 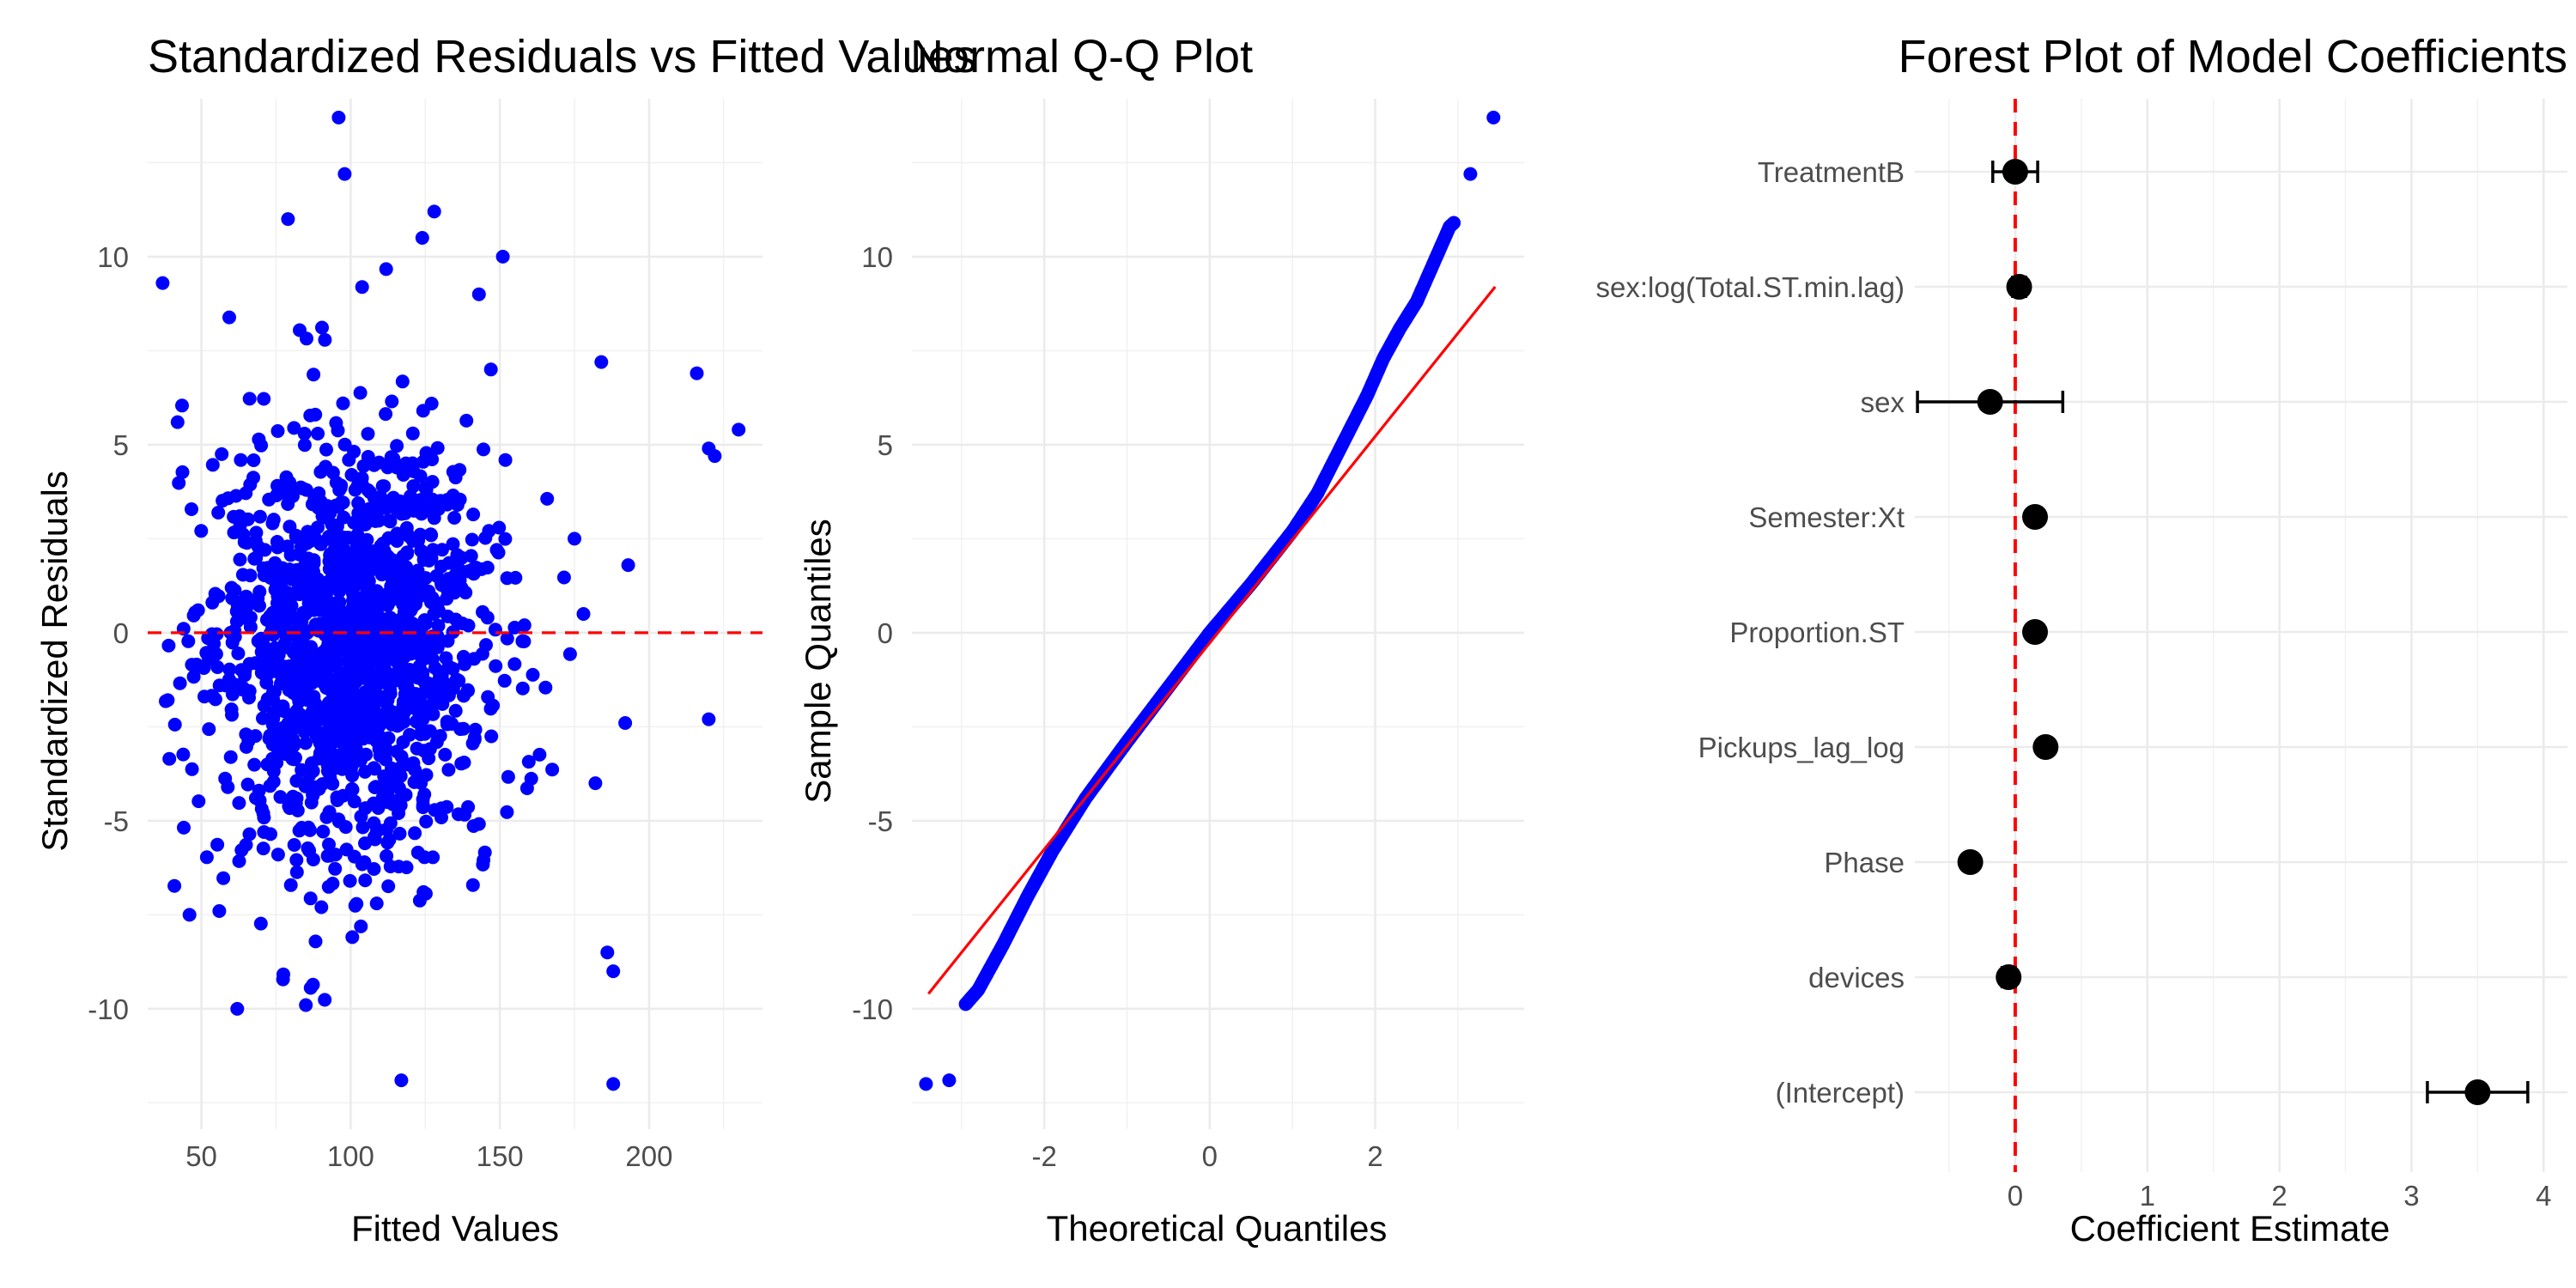 What do you see at coordinates (121, 633) in the screenshot?
I see `y-tick-label: 0` at bounding box center [121, 633].